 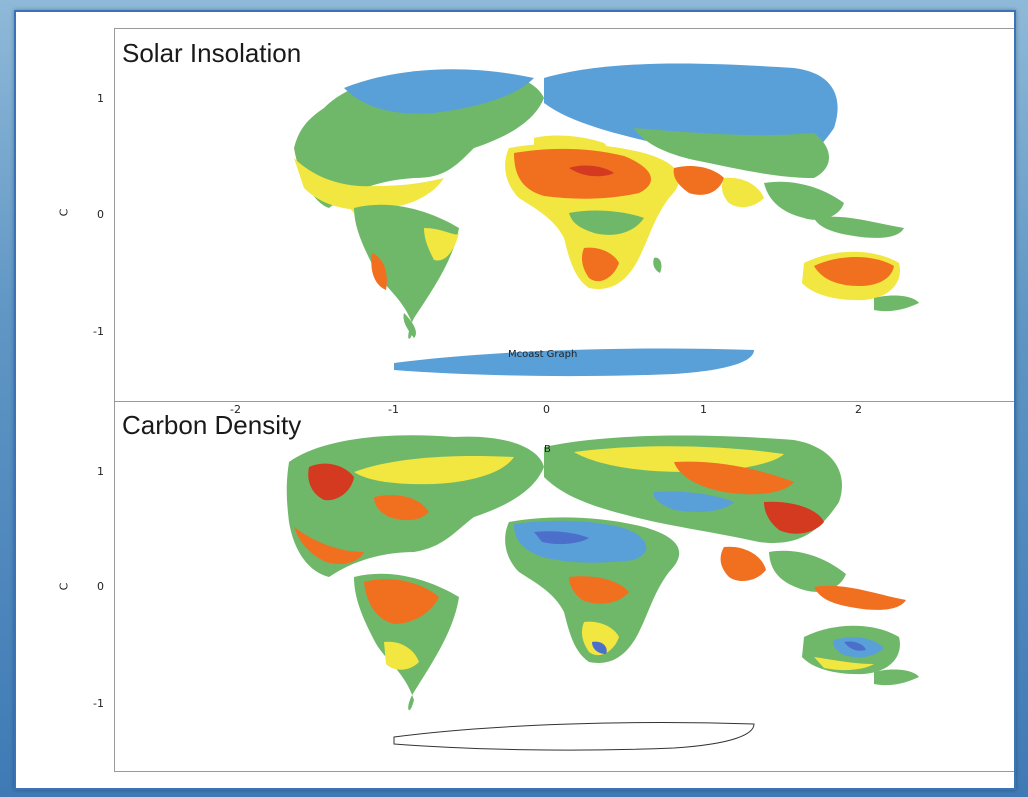 I want to click on map-annotation-solar: Mcoast Graph, so click(x=542, y=354).